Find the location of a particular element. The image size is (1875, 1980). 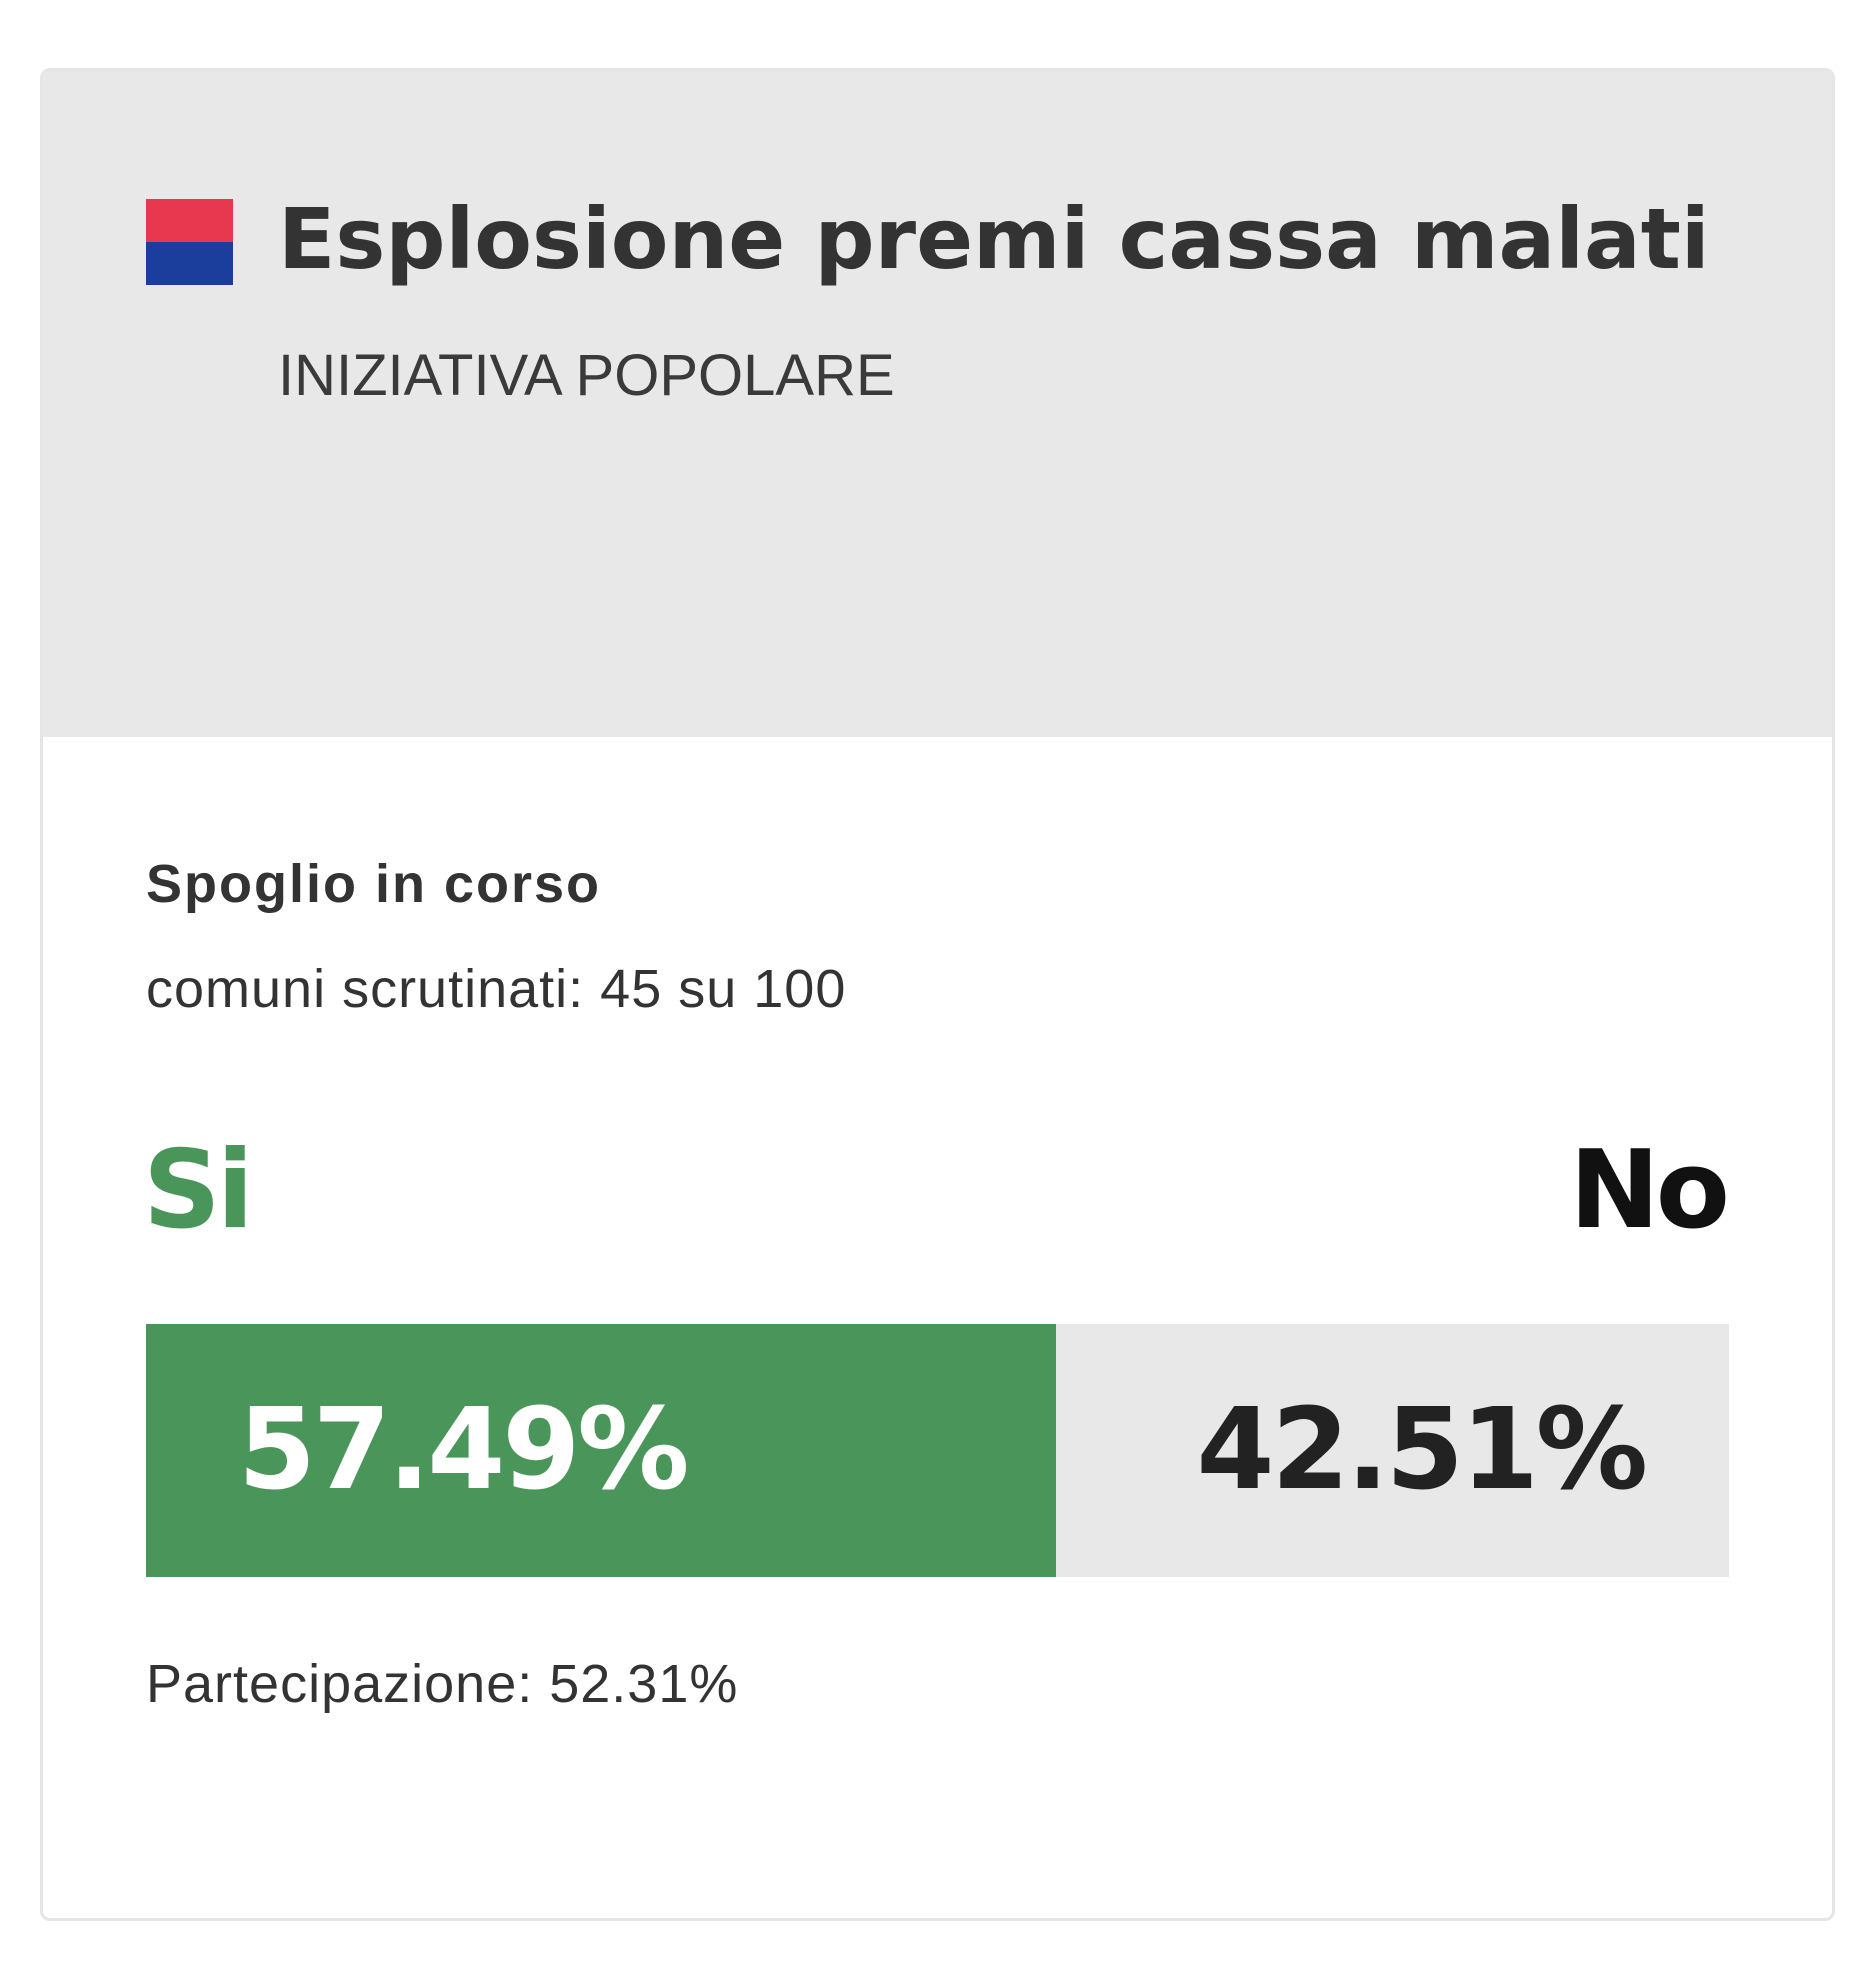

no-label: No is located at coordinates (1649, 1190).